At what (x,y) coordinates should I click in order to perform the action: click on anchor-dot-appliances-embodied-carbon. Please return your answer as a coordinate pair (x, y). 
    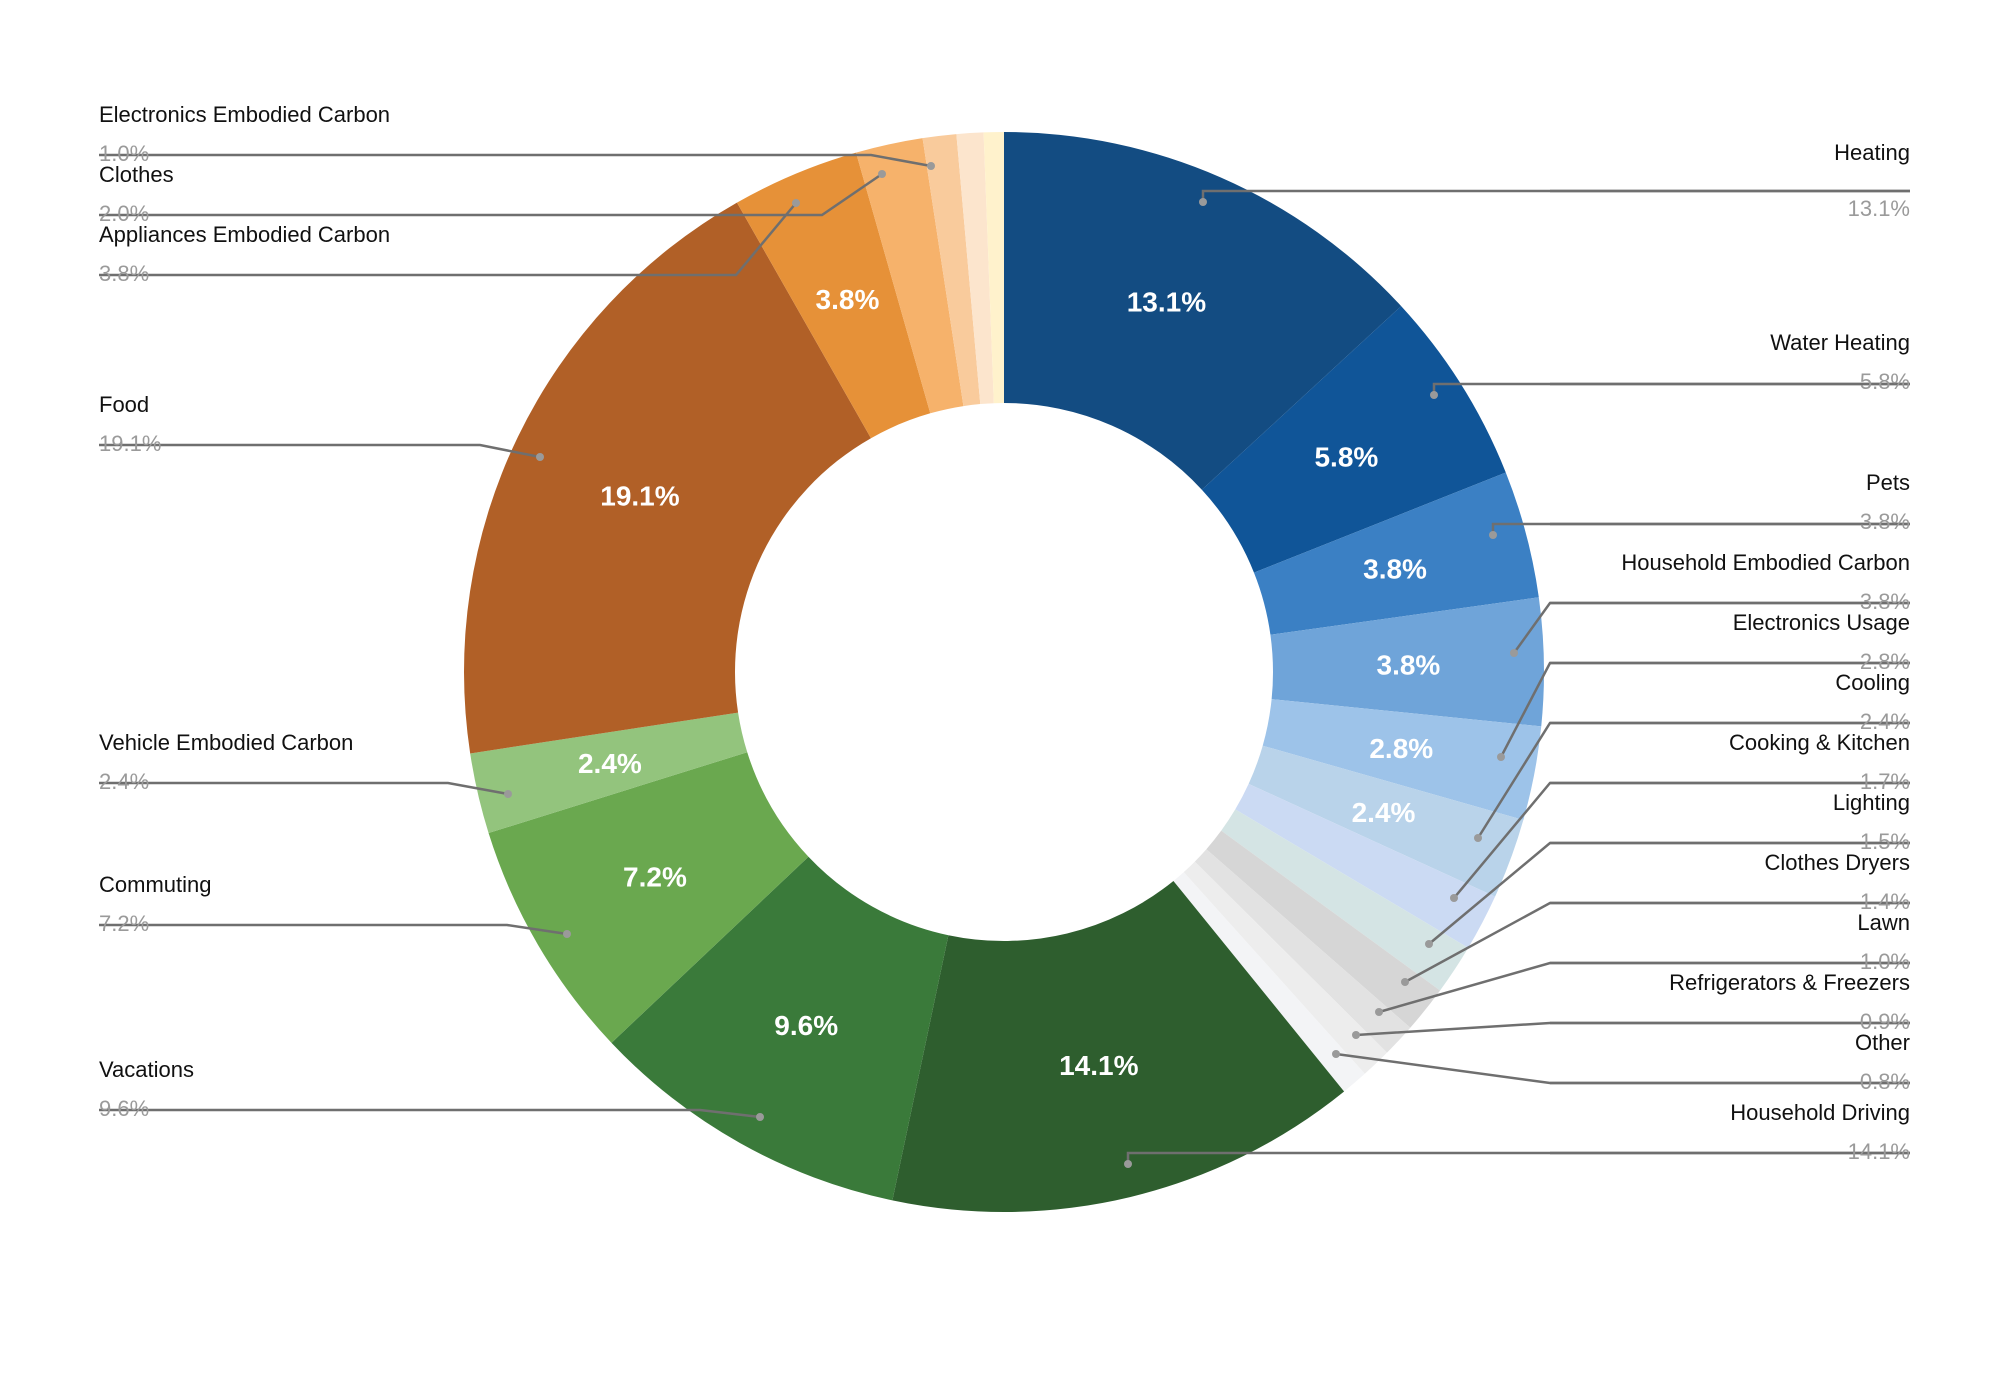
    Looking at the image, I should click on (796, 203).